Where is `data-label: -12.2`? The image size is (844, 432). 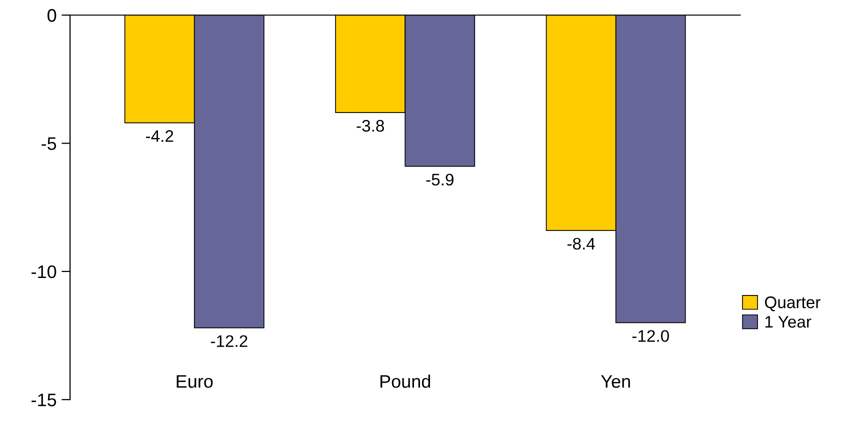 data-label: -12.2 is located at coordinates (229, 341).